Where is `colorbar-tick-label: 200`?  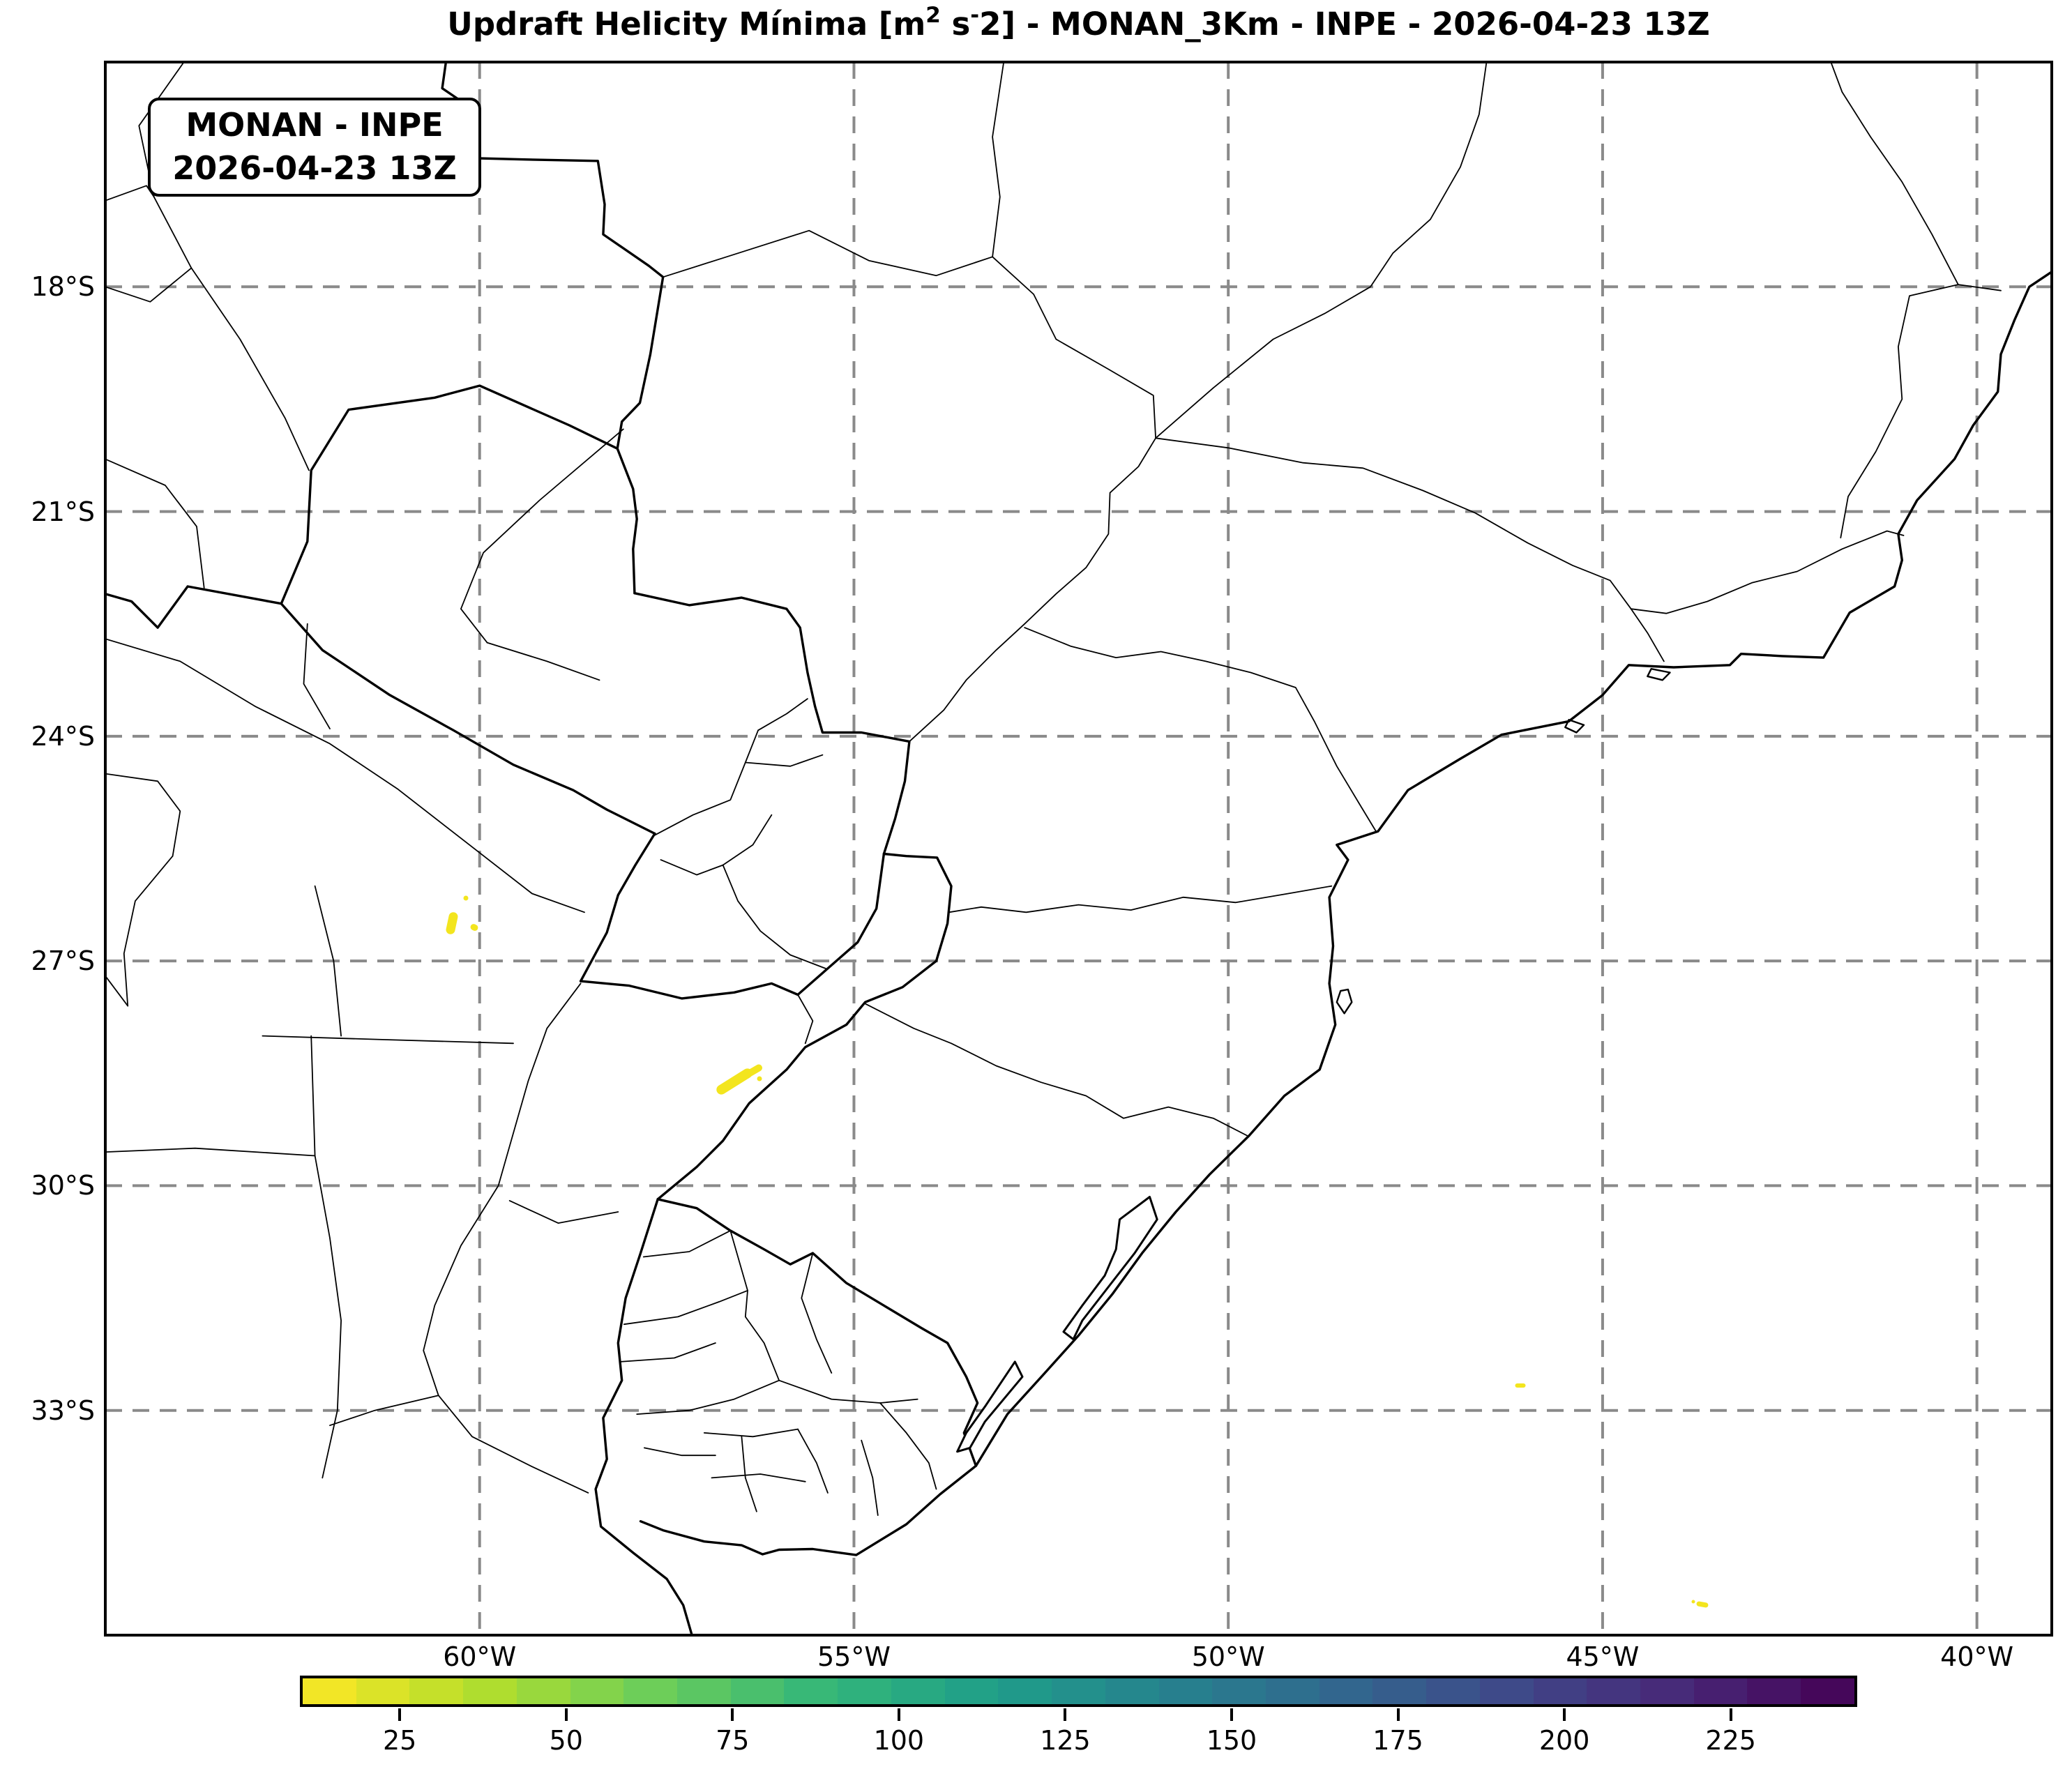
colorbar-tick-label: 200 is located at coordinates (1564, 1740).